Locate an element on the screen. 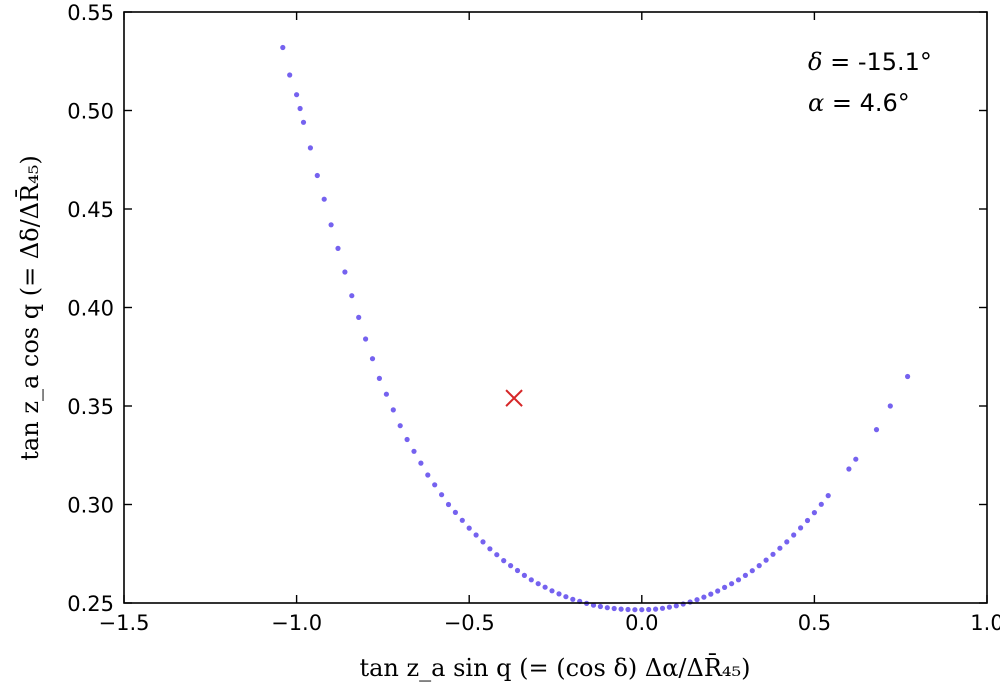  annotation-delta: δ = -15.1° is located at coordinates (870, 62).